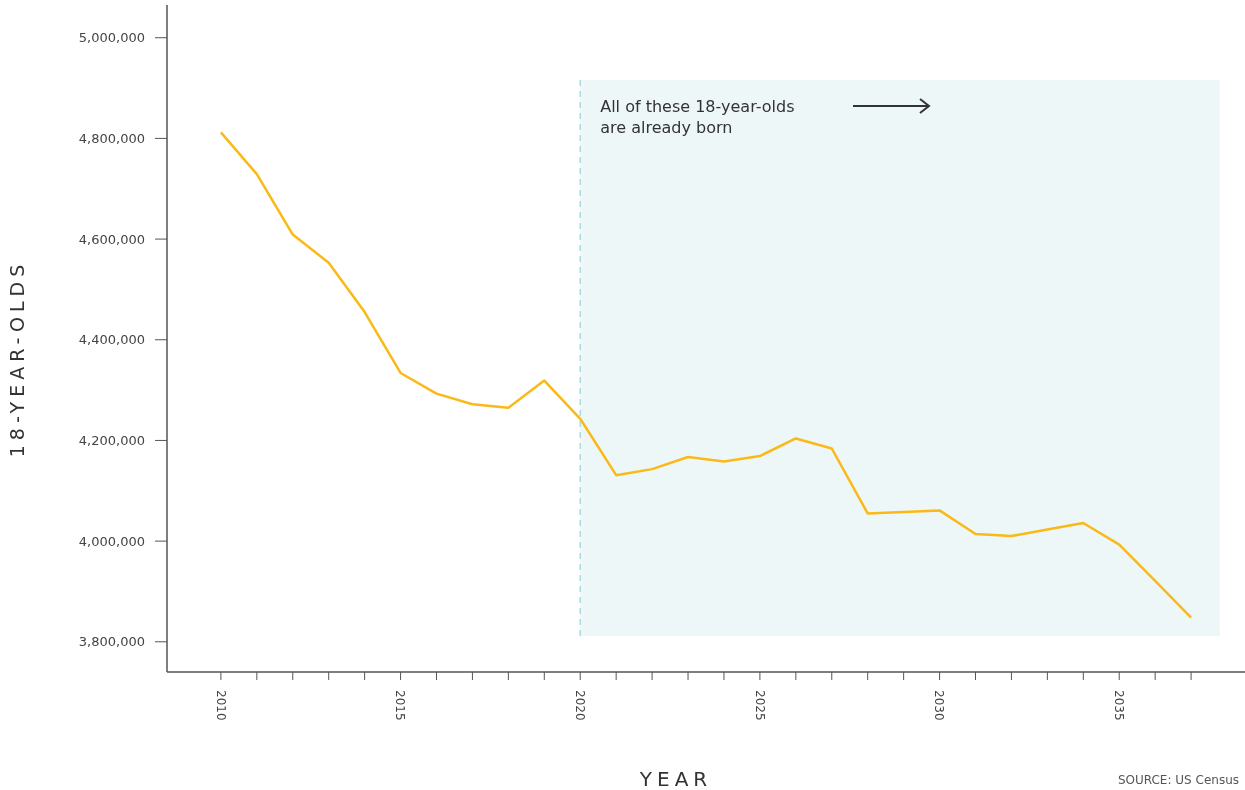  What do you see at coordinates (111, 642) in the screenshot?
I see `y-tick-label: 3,800,000` at bounding box center [111, 642].